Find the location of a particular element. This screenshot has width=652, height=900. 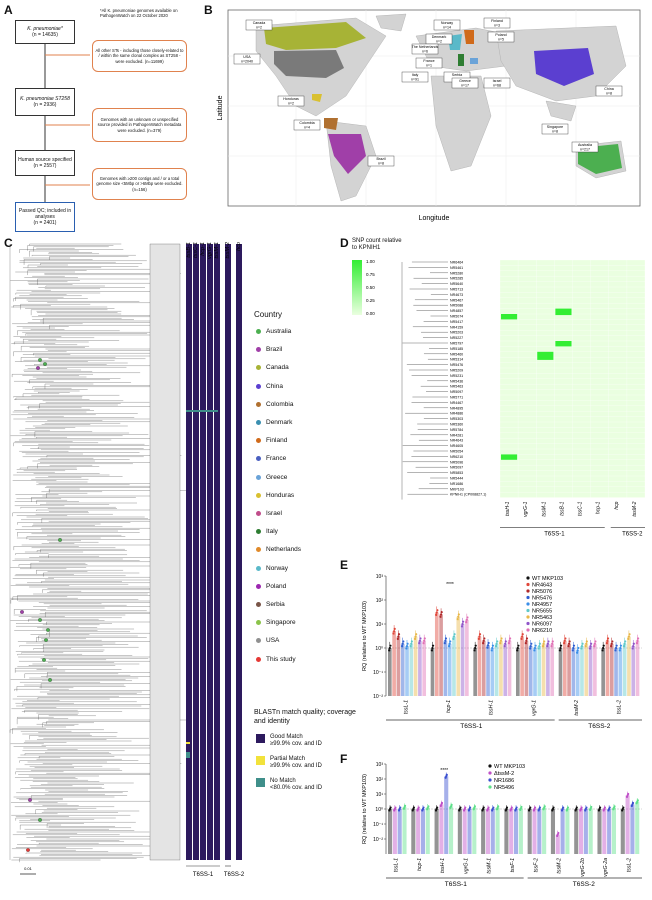

isolate-label: NR1686 is located at coordinates (456, 484).